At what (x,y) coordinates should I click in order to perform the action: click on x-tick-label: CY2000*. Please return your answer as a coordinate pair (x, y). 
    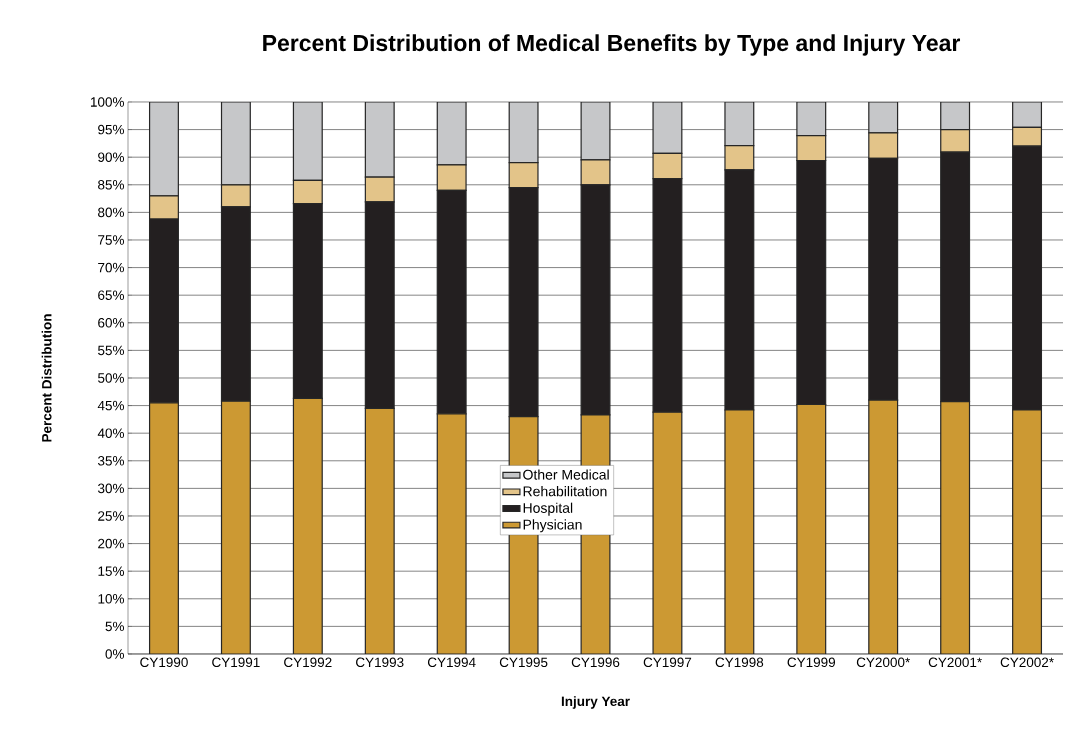
    Looking at the image, I should click on (883, 662).